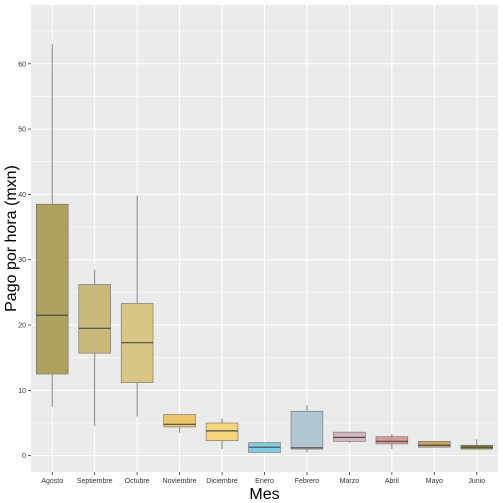  What do you see at coordinates (137, 481) in the screenshot?
I see `x-tick-label: Octubre` at bounding box center [137, 481].